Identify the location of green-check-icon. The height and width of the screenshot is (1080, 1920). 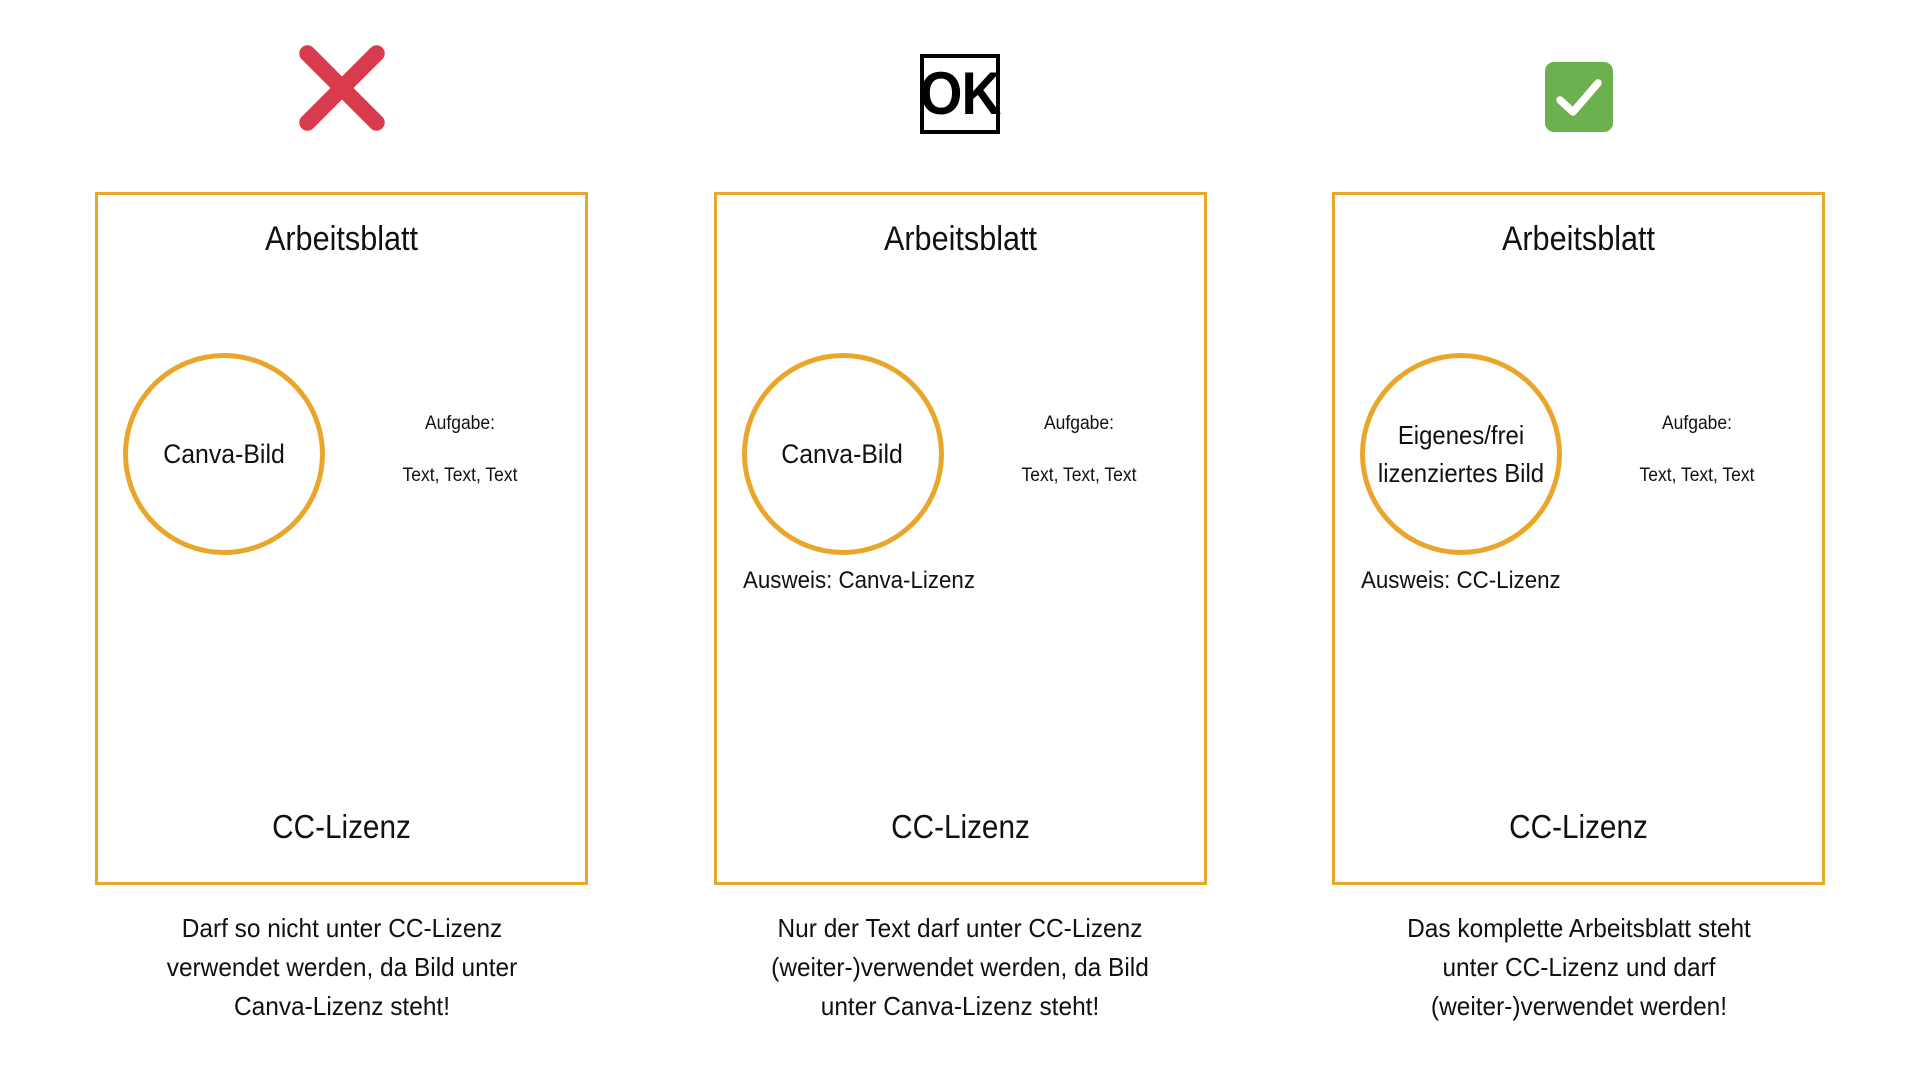
(1578, 97).